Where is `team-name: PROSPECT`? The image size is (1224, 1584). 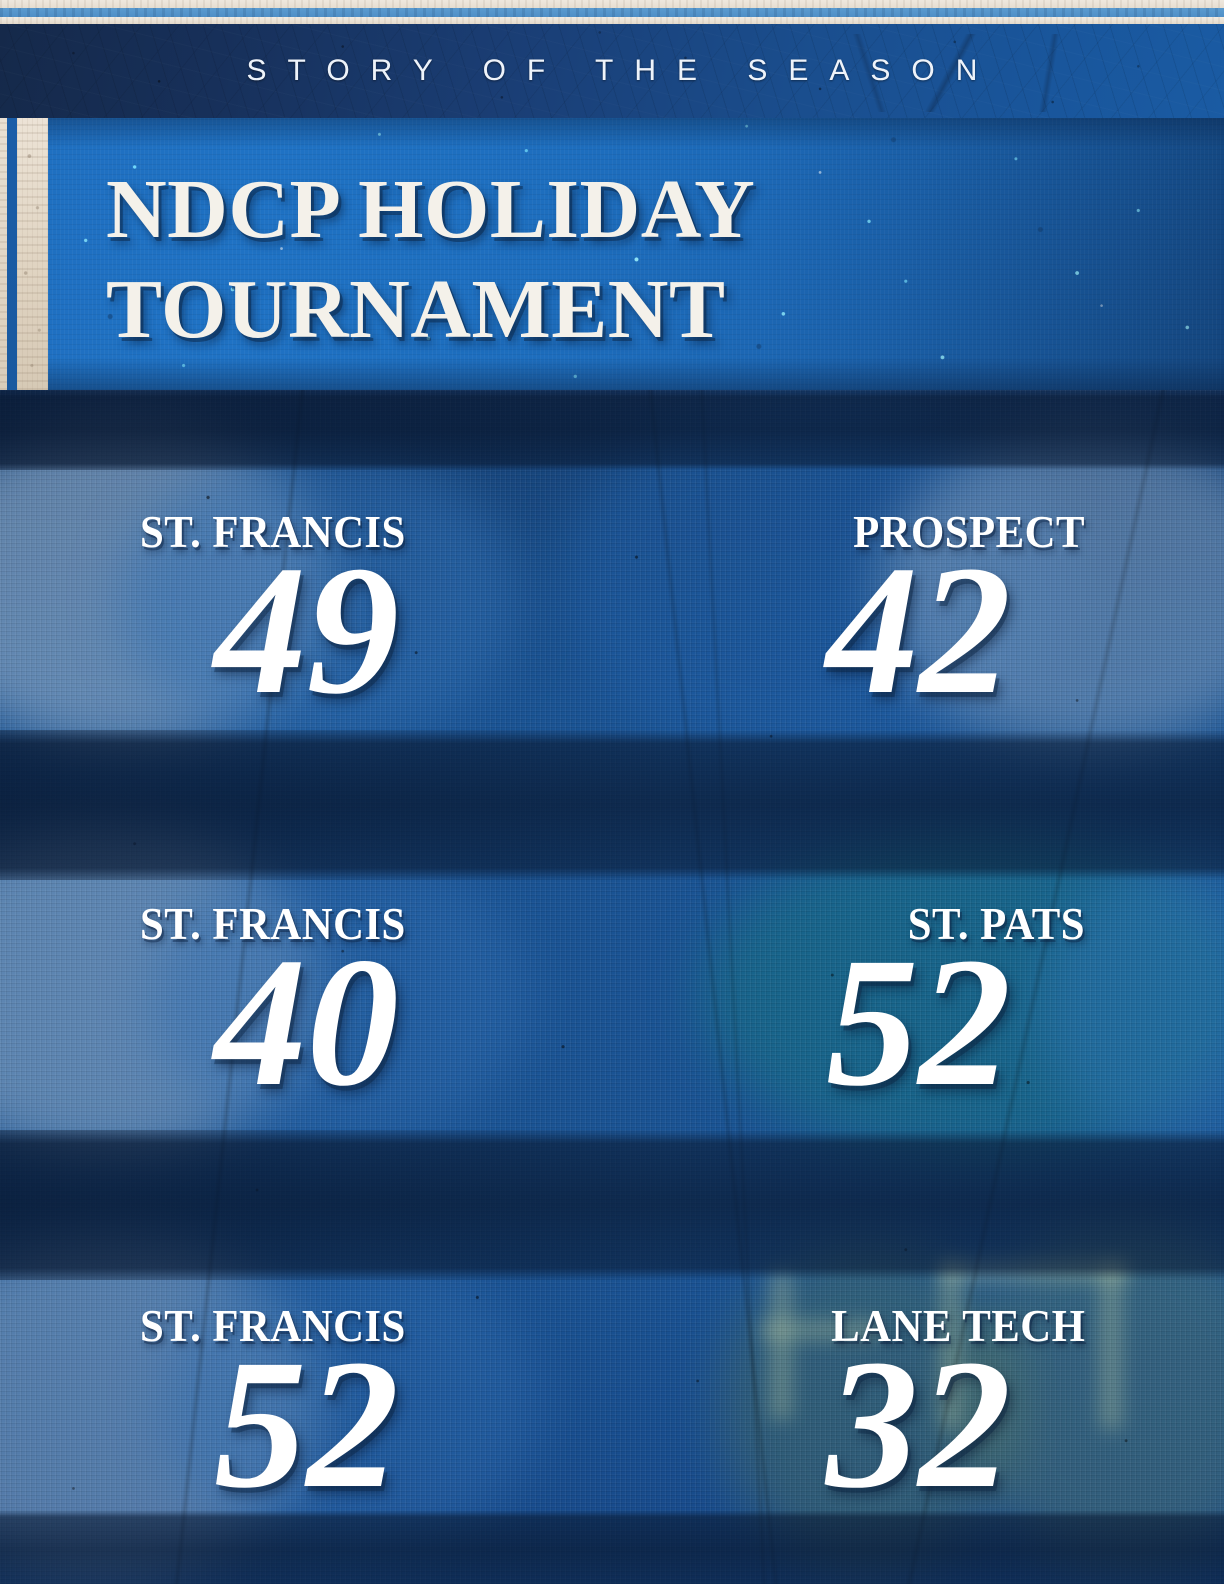
team-name: PROSPECT is located at coordinates (969, 531).